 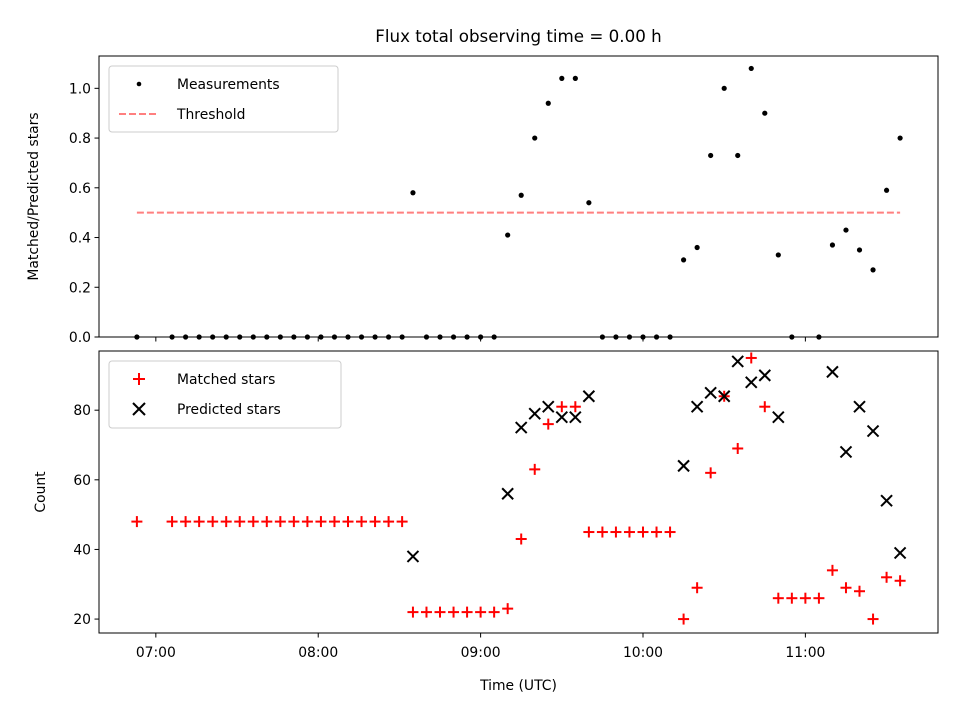 I want to click on legend-predicted-label: Predicted stars, so click(x=229, y=410).